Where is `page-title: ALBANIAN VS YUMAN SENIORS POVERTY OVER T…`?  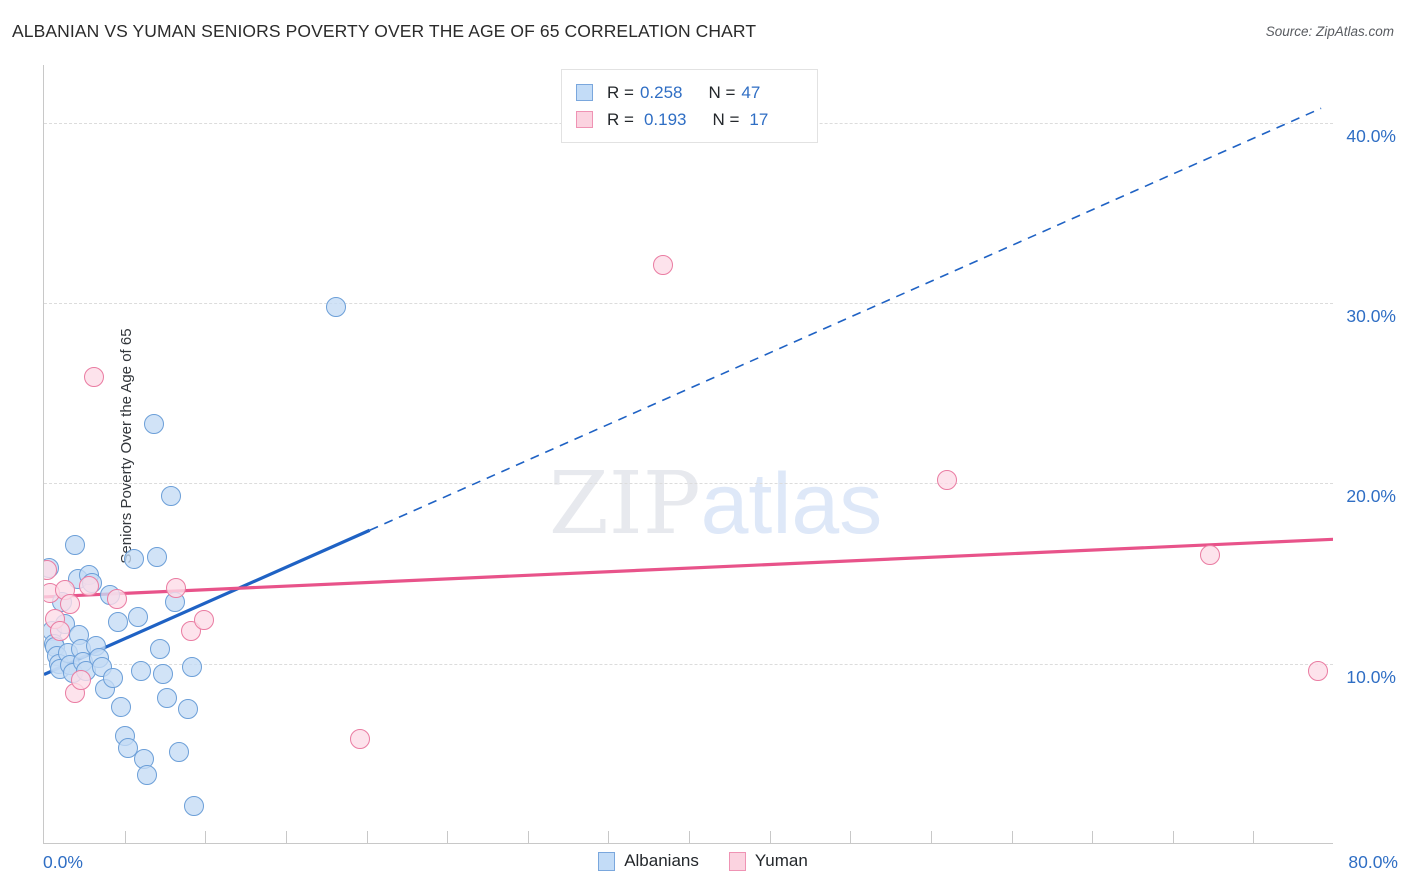 page-title: ALBANIAN VS YUMAN SENIORS POVERTY OVER T… is located at coordinates (384, 31).